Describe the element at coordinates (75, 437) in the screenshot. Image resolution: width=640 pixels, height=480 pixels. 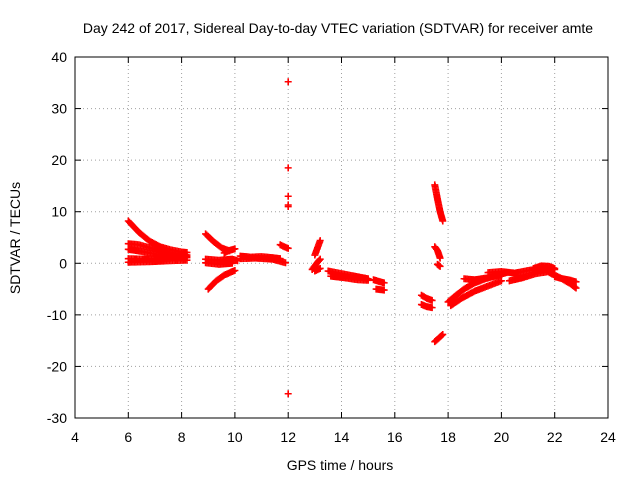
I see `x-tick-label: 4` at that location.